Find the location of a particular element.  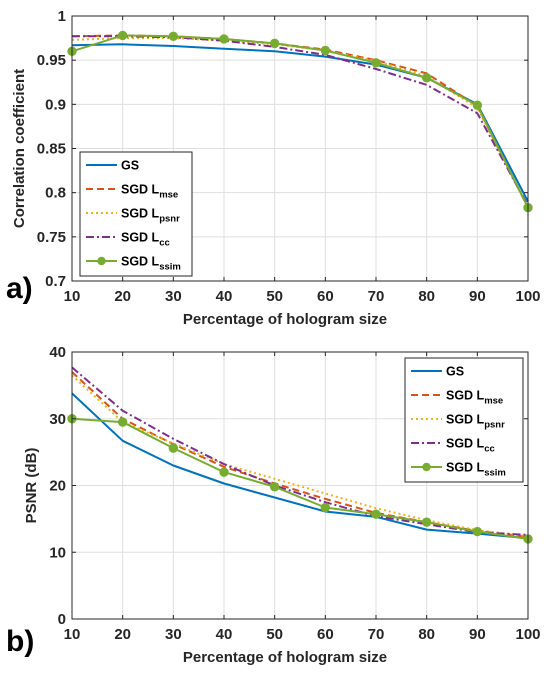

y-tick-label: 0.75 is located at coordinates (51, 237).